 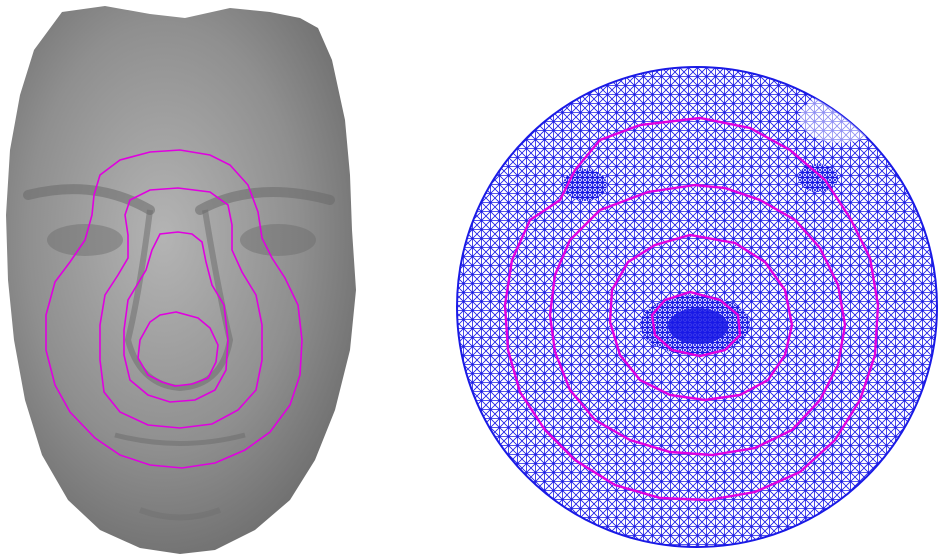 What do you see at coordinates (278, 240) in the screenshot?
I see `right-eye-socket` at bounding box center [278, 240].